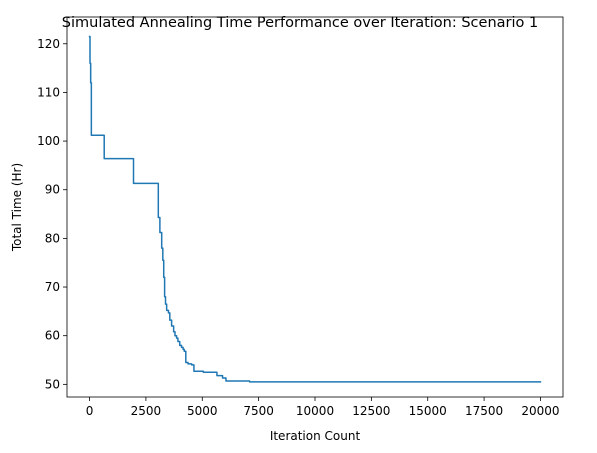  Describe the element at coordinates (52, 336) in the screenshot. I see `y-tick-label: 60` at that location.